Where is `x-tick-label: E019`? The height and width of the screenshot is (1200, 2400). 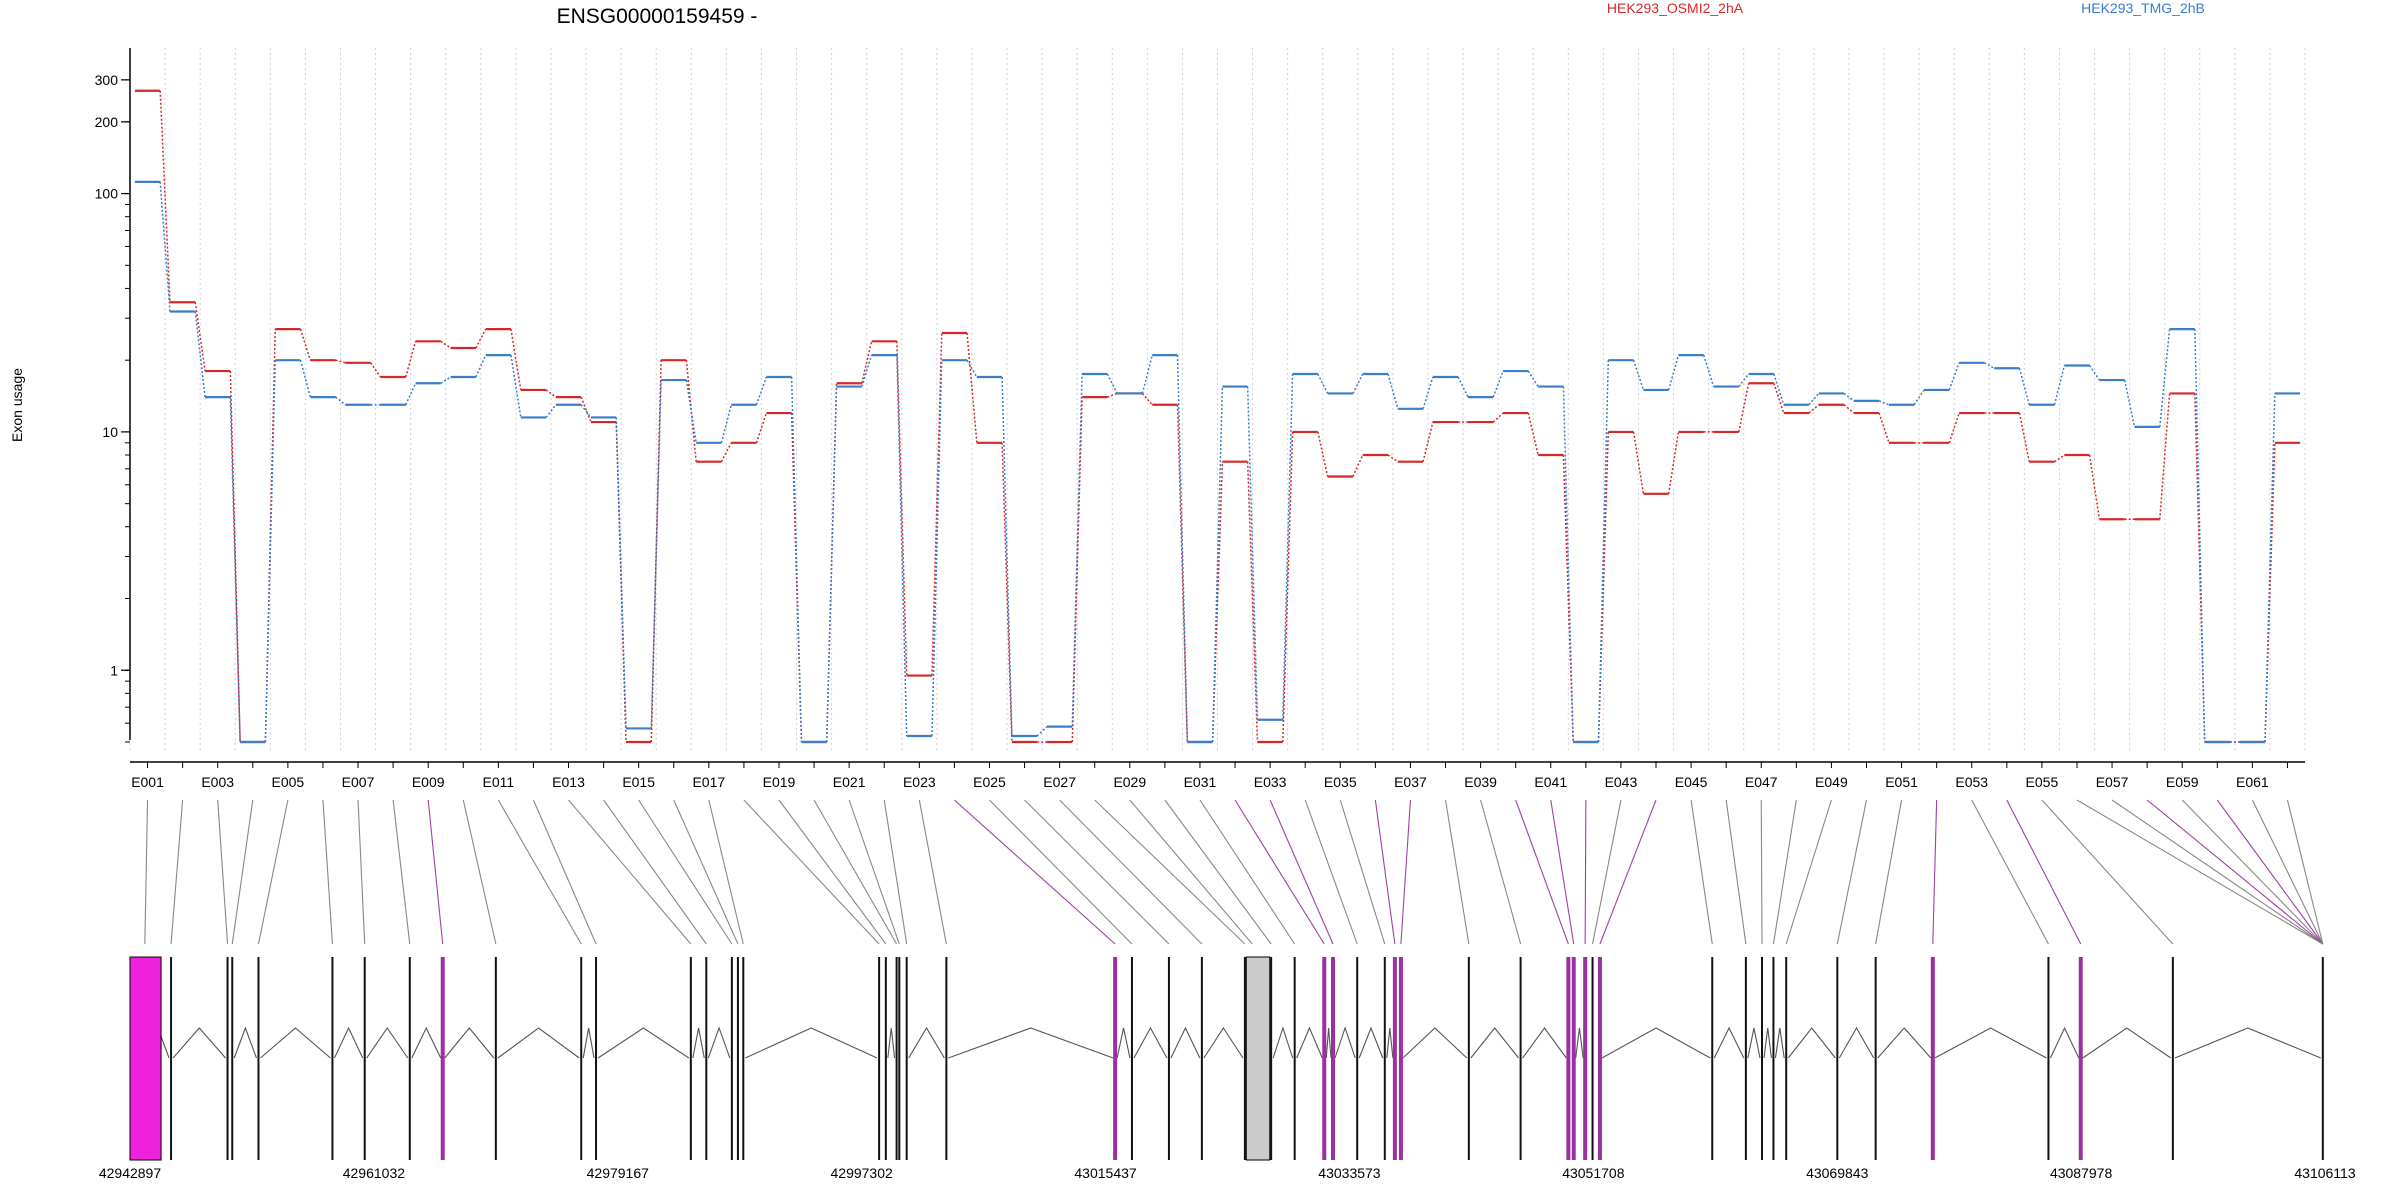 x-tick-label: E019 is located at coordinates (779, 782).